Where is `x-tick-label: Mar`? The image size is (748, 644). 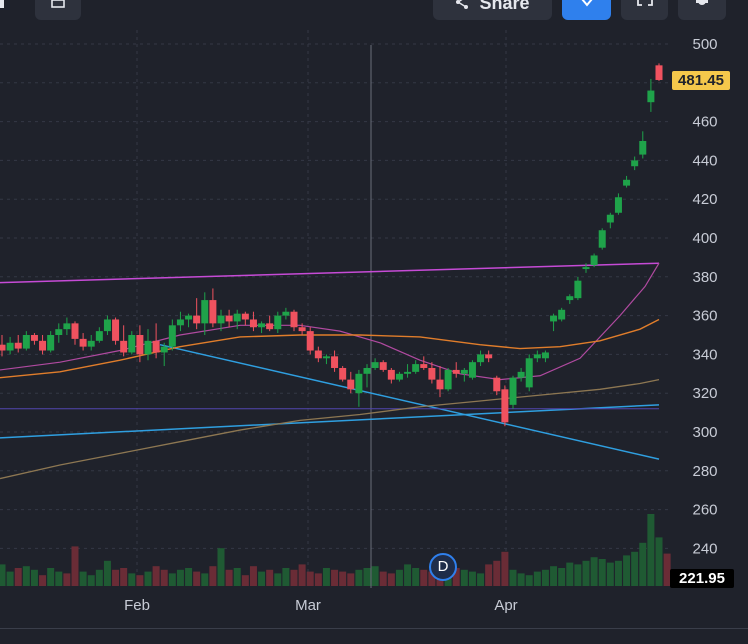 x-tick-label: Mar is located at coordinates (308, 605).